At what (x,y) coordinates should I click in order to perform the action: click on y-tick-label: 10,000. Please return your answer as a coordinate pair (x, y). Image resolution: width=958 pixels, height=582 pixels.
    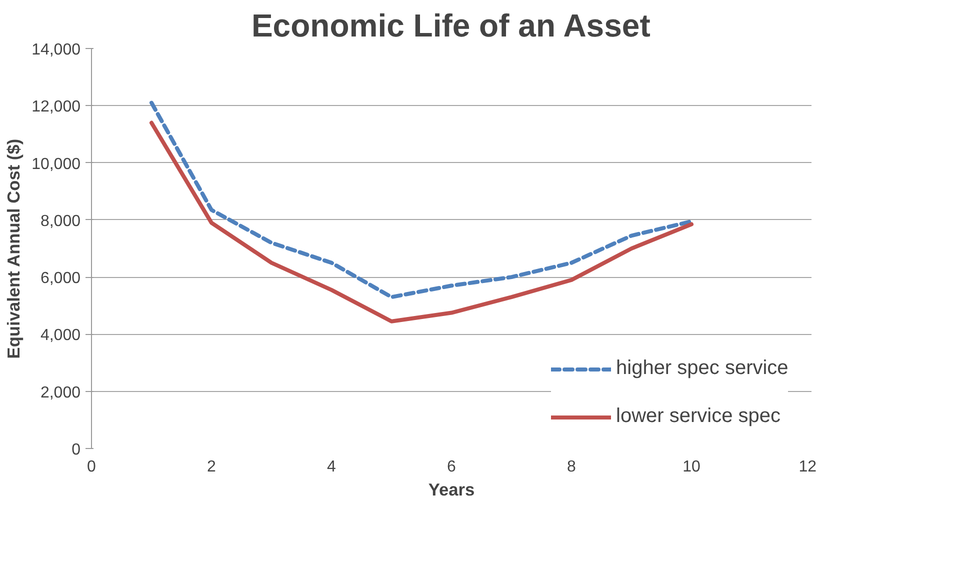
    Looking at the image, I should click on (56, 164).